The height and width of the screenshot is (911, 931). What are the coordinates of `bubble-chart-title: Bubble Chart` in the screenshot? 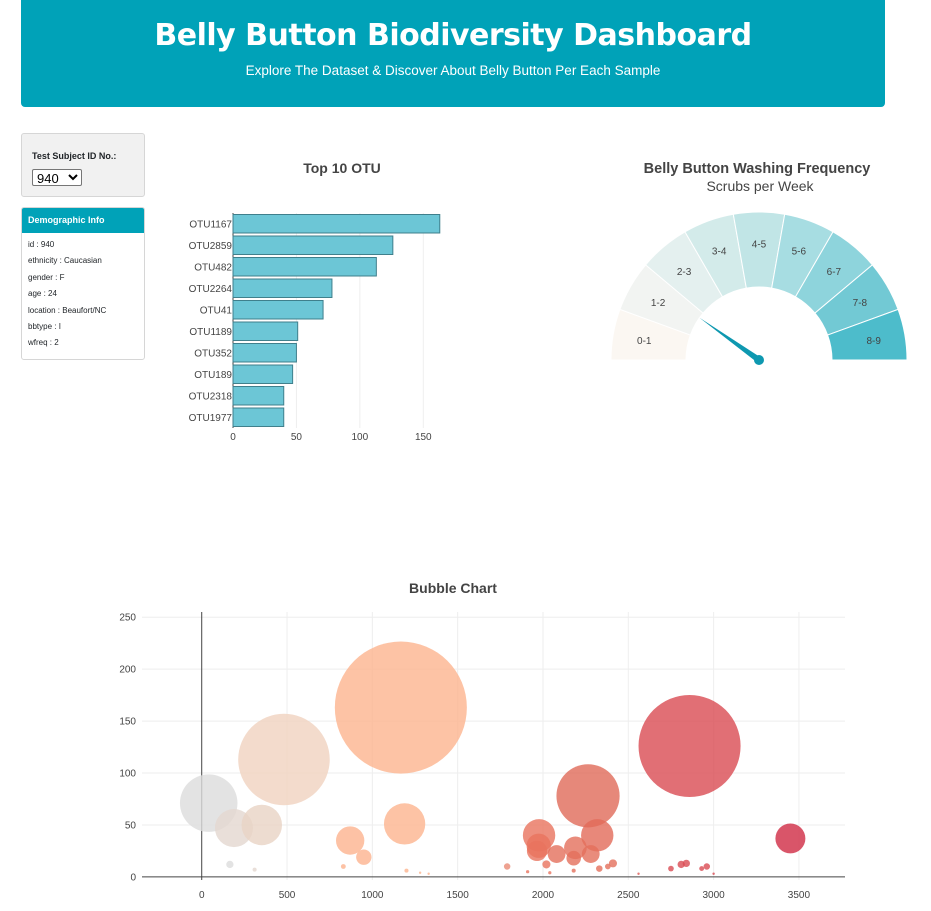 It's located at (453, 588).